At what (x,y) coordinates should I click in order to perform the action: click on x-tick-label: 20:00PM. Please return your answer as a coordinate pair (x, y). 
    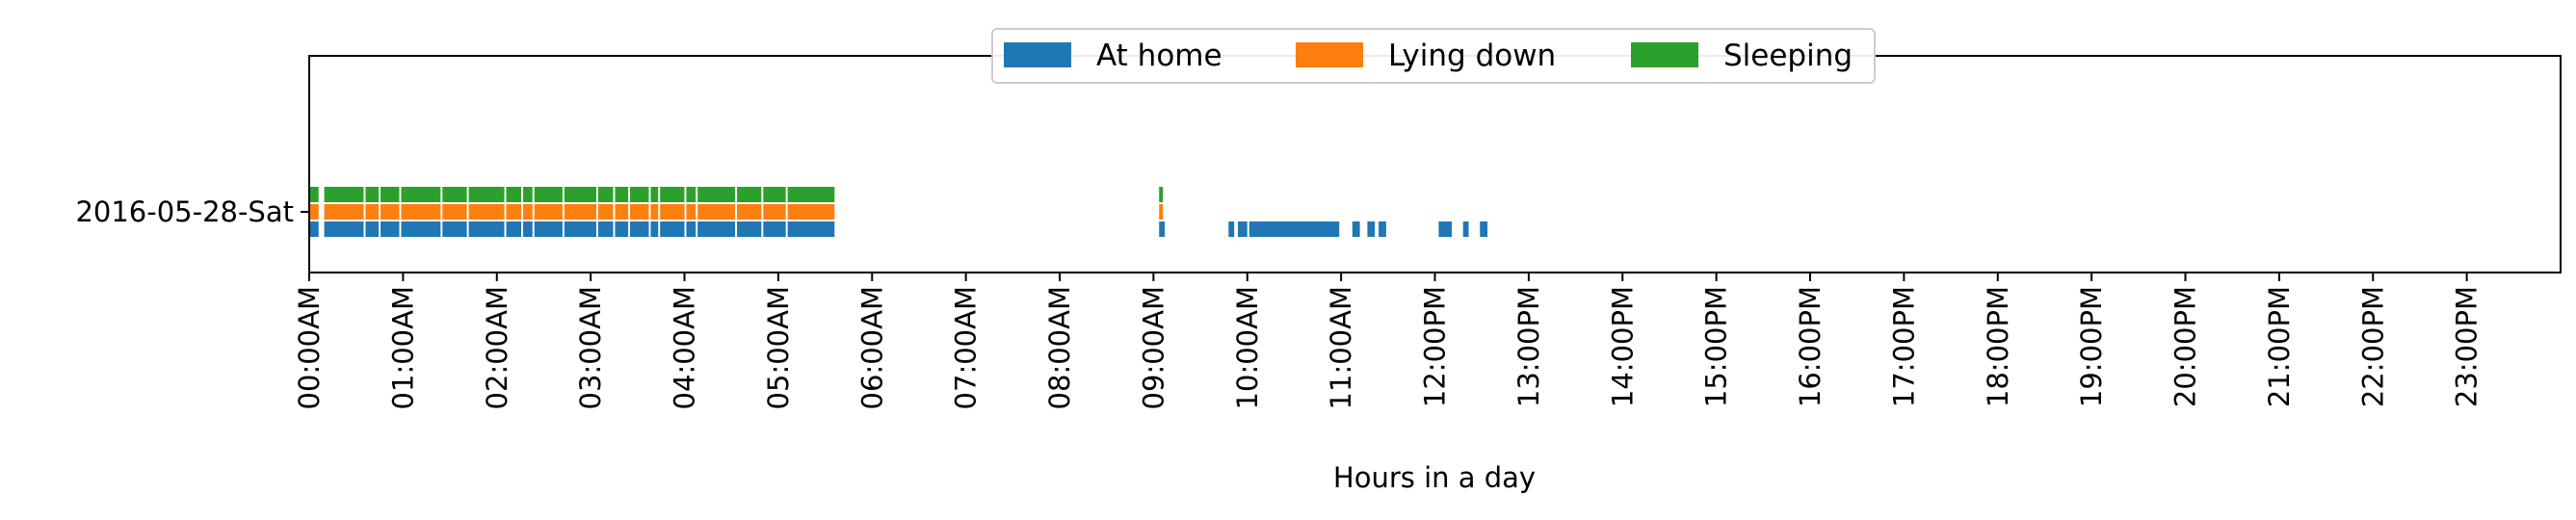
    Looking at the image, I should click on (2185, 346).